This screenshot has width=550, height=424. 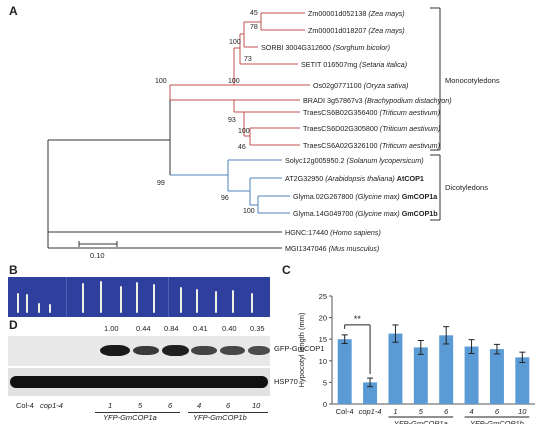 I want to click on leaf-label: SETIT 016507mg (Setaria italica), so click(x=354, y=64).